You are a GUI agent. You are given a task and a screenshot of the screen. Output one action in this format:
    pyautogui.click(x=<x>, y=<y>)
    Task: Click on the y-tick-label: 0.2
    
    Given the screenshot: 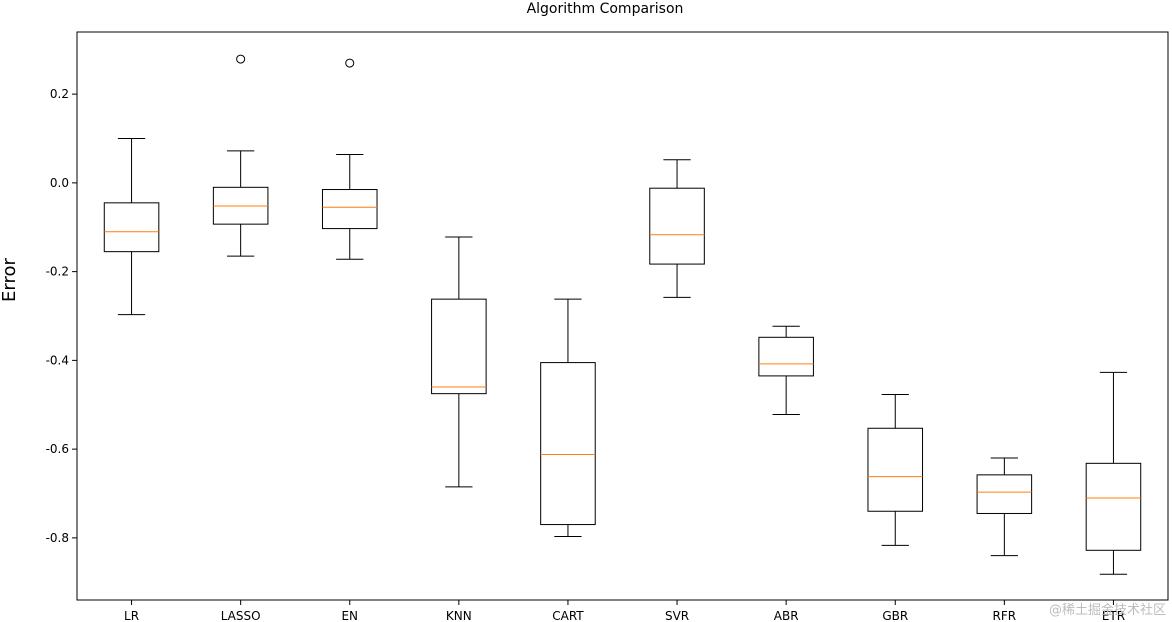 What is the action you would take?
    pyautogui.click(x=59, y=94)
    